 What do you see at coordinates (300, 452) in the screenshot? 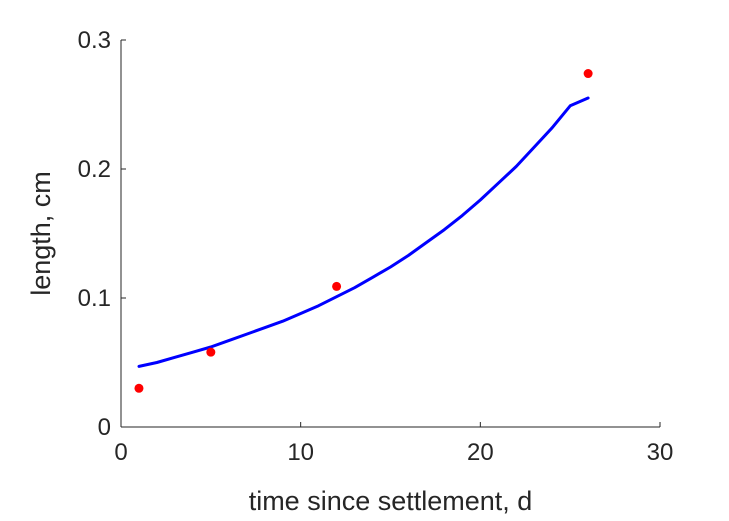
I see `x-tick-label: 10` at bounding box center [300, 452].